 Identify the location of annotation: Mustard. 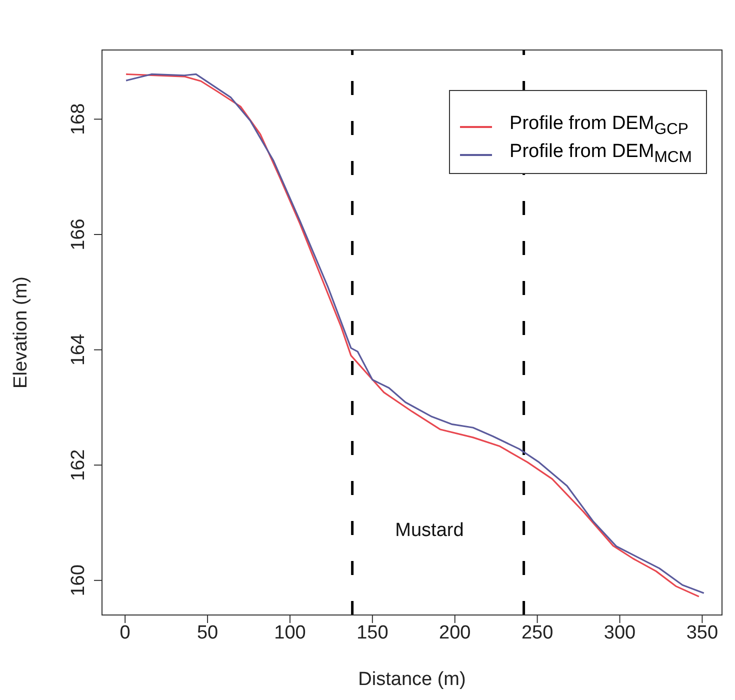
(429, 530).